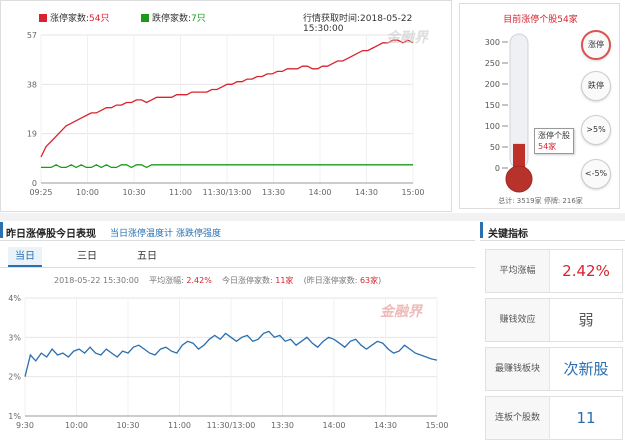 The width and height of the screenshot is (625, 448). Describe the element at coordinates (492, 63) in the screenshot. I see `thermometer-scale-label: 250` at that location.